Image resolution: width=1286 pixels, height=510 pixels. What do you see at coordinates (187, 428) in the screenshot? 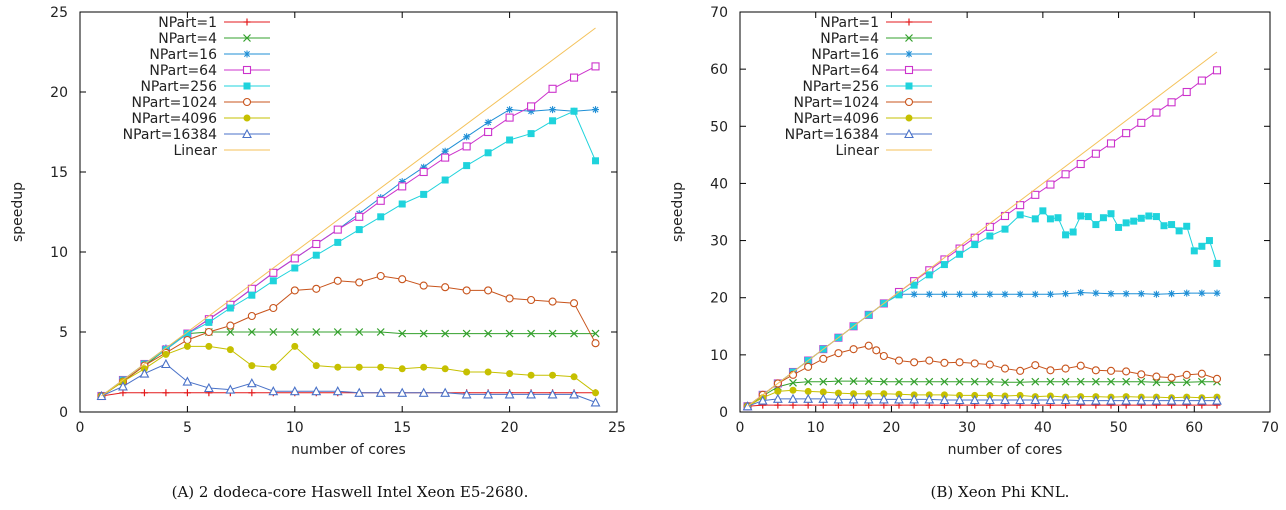
I see `x-tick-label: 5` at bounding box center [187, 428].